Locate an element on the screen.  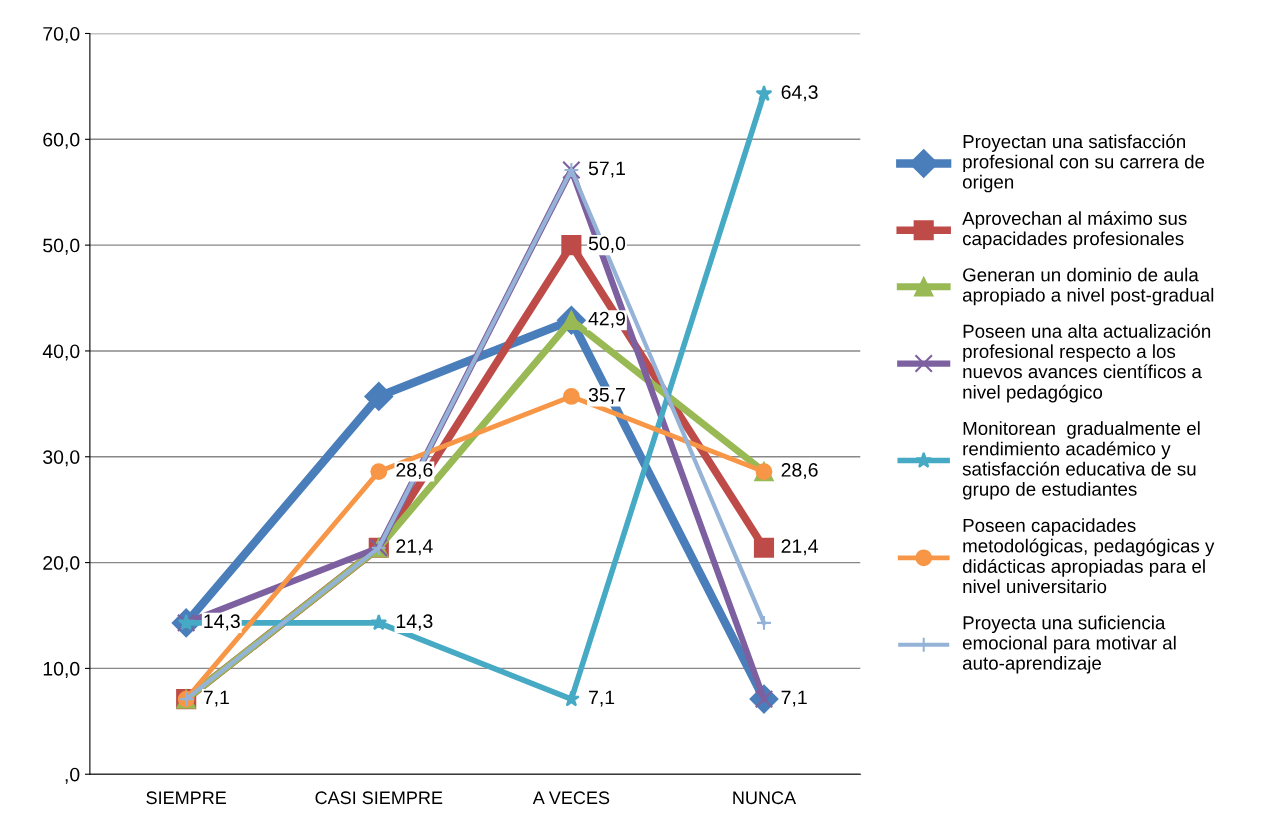
y-tick-label: 30,0 is located at coordinates (61, 458).